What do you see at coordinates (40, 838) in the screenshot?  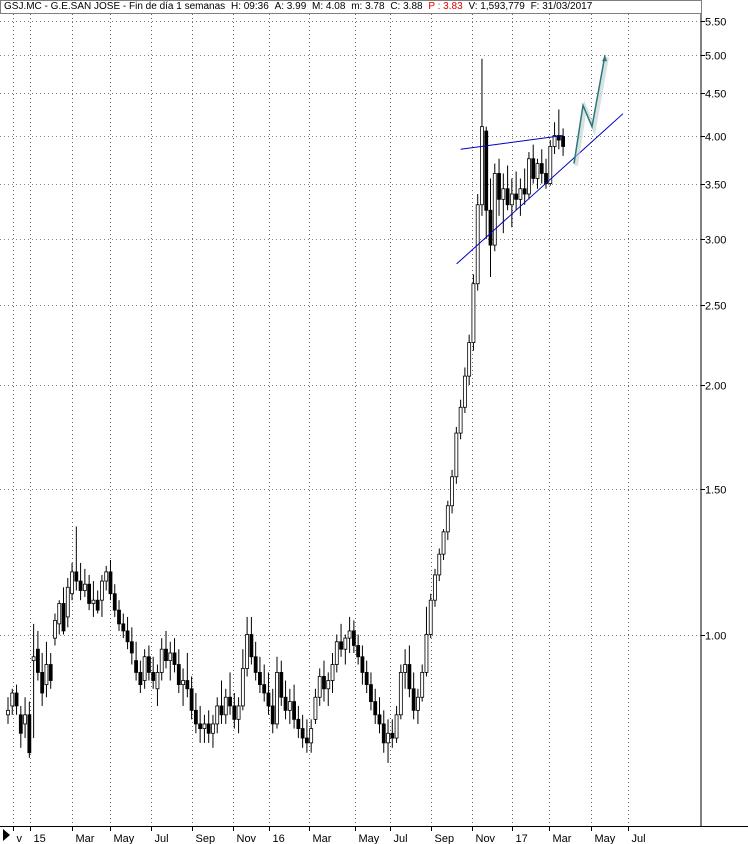 I see `x-tick-label: 15` at bounding box center [40, 838].